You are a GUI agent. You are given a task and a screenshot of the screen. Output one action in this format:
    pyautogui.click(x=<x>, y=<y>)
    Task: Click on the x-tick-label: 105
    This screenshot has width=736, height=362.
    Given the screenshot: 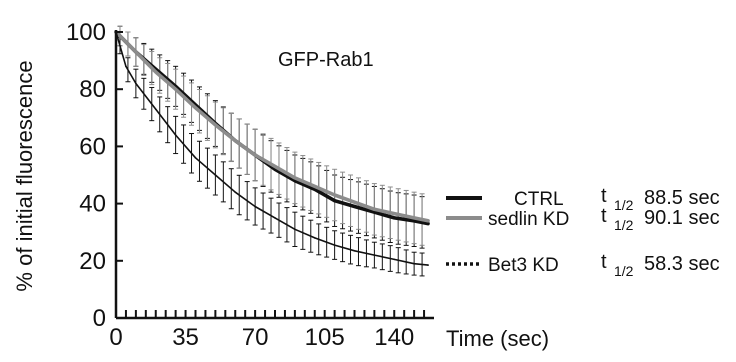 What is the action you would take?
    pyautogui.click(x=325, y=337)
    